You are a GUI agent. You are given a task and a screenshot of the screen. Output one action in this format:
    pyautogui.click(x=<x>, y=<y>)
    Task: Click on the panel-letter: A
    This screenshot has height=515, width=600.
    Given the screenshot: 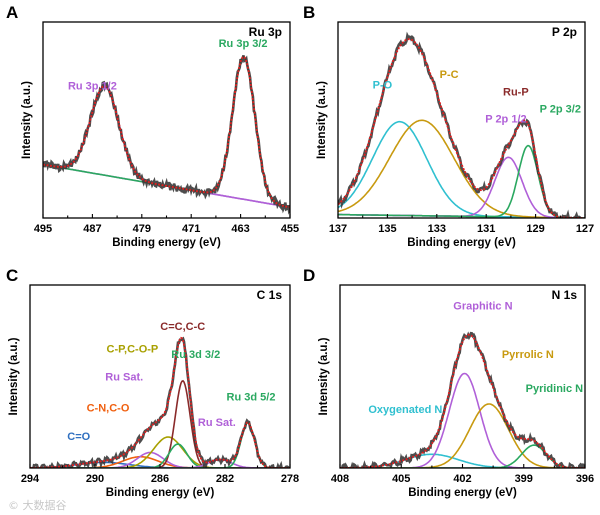 What is the action you would take?
    pyautogui.click(x=12, y=12)
    